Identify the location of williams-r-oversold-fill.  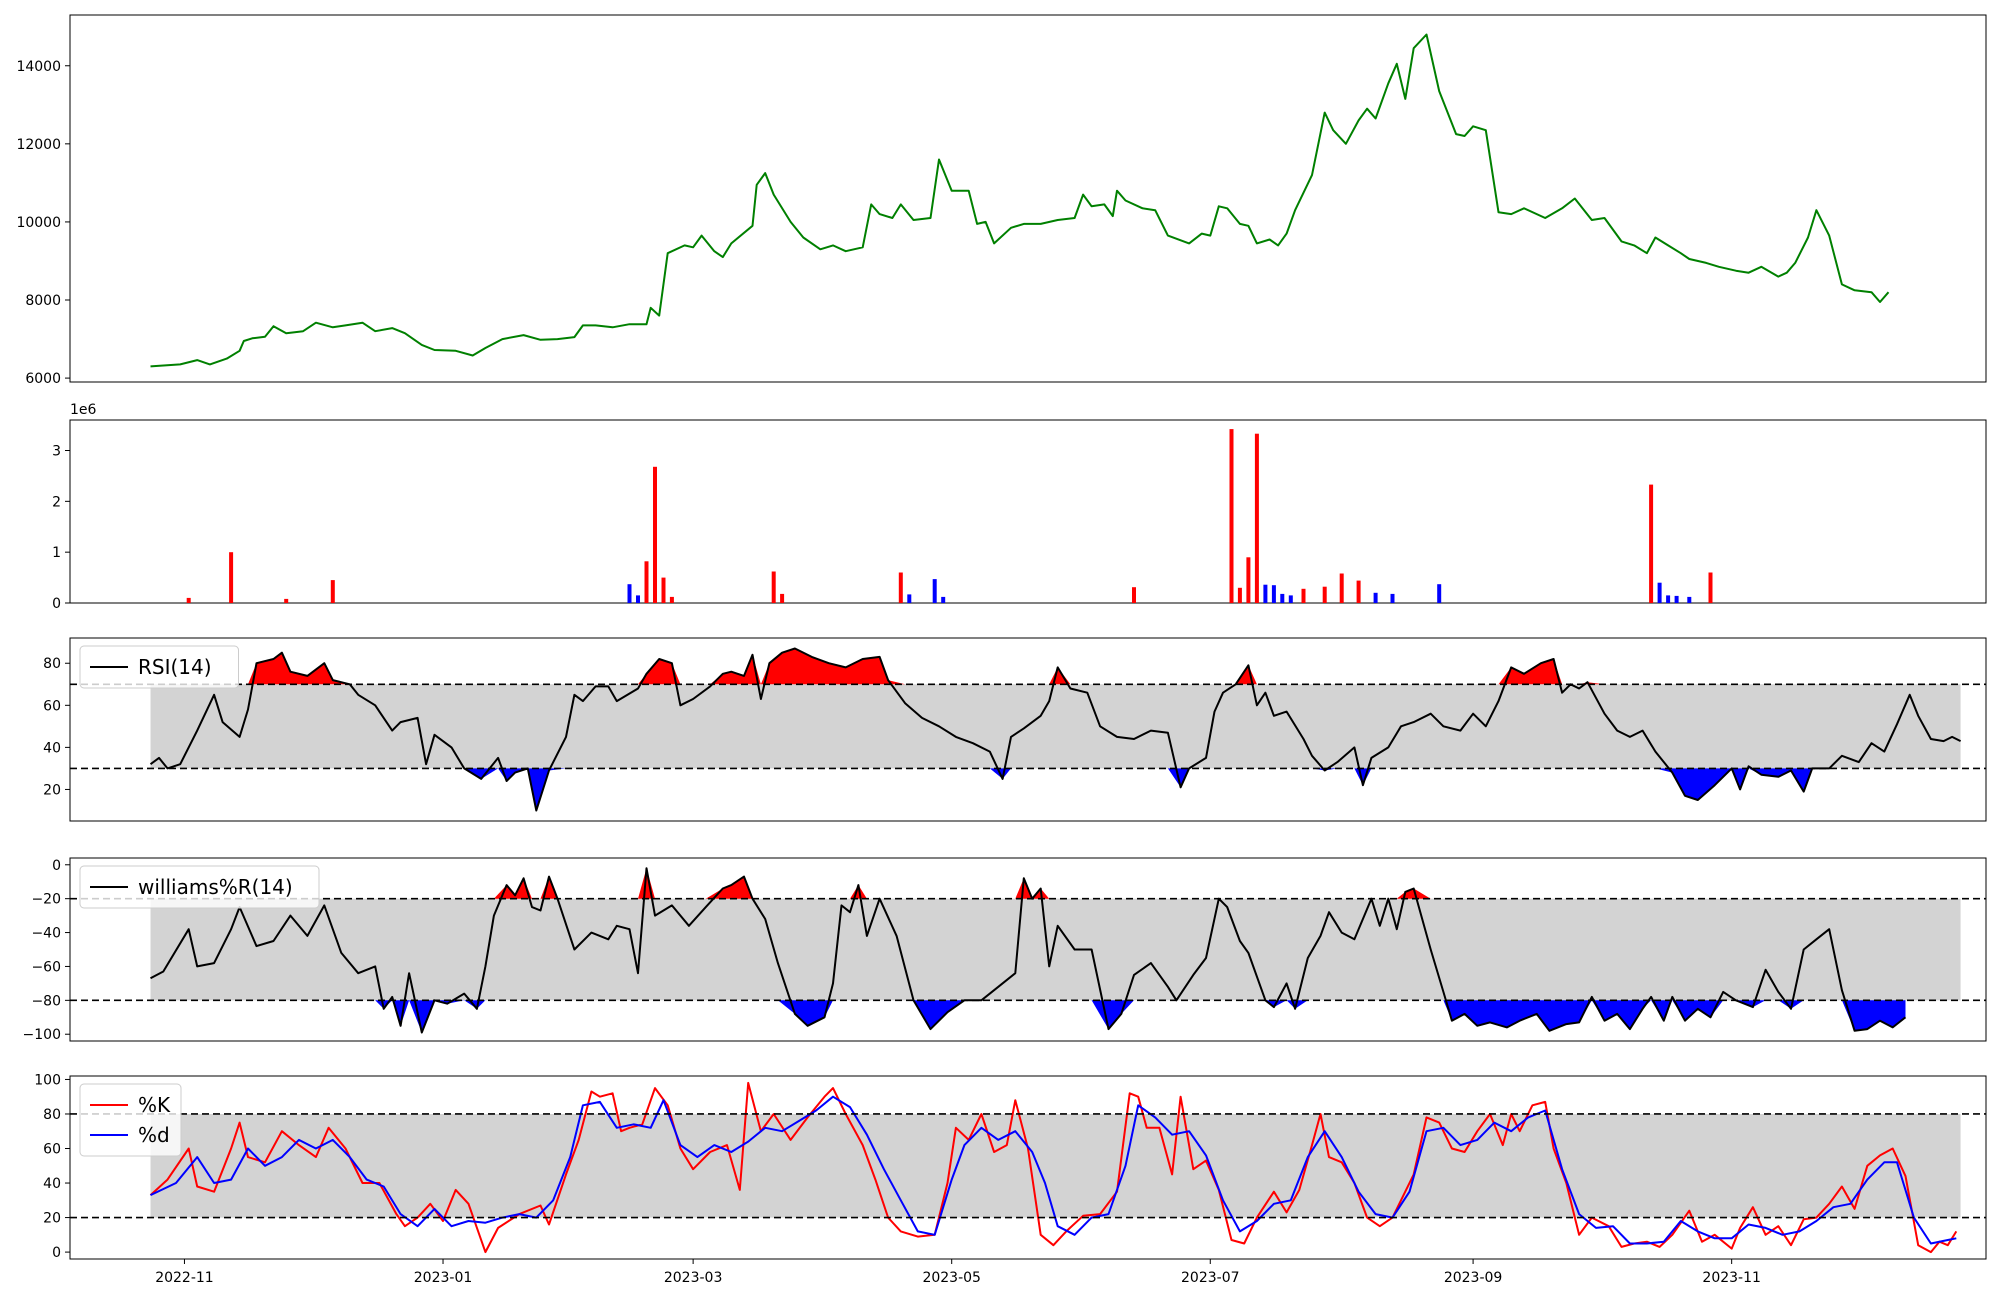
(1028, 1016).